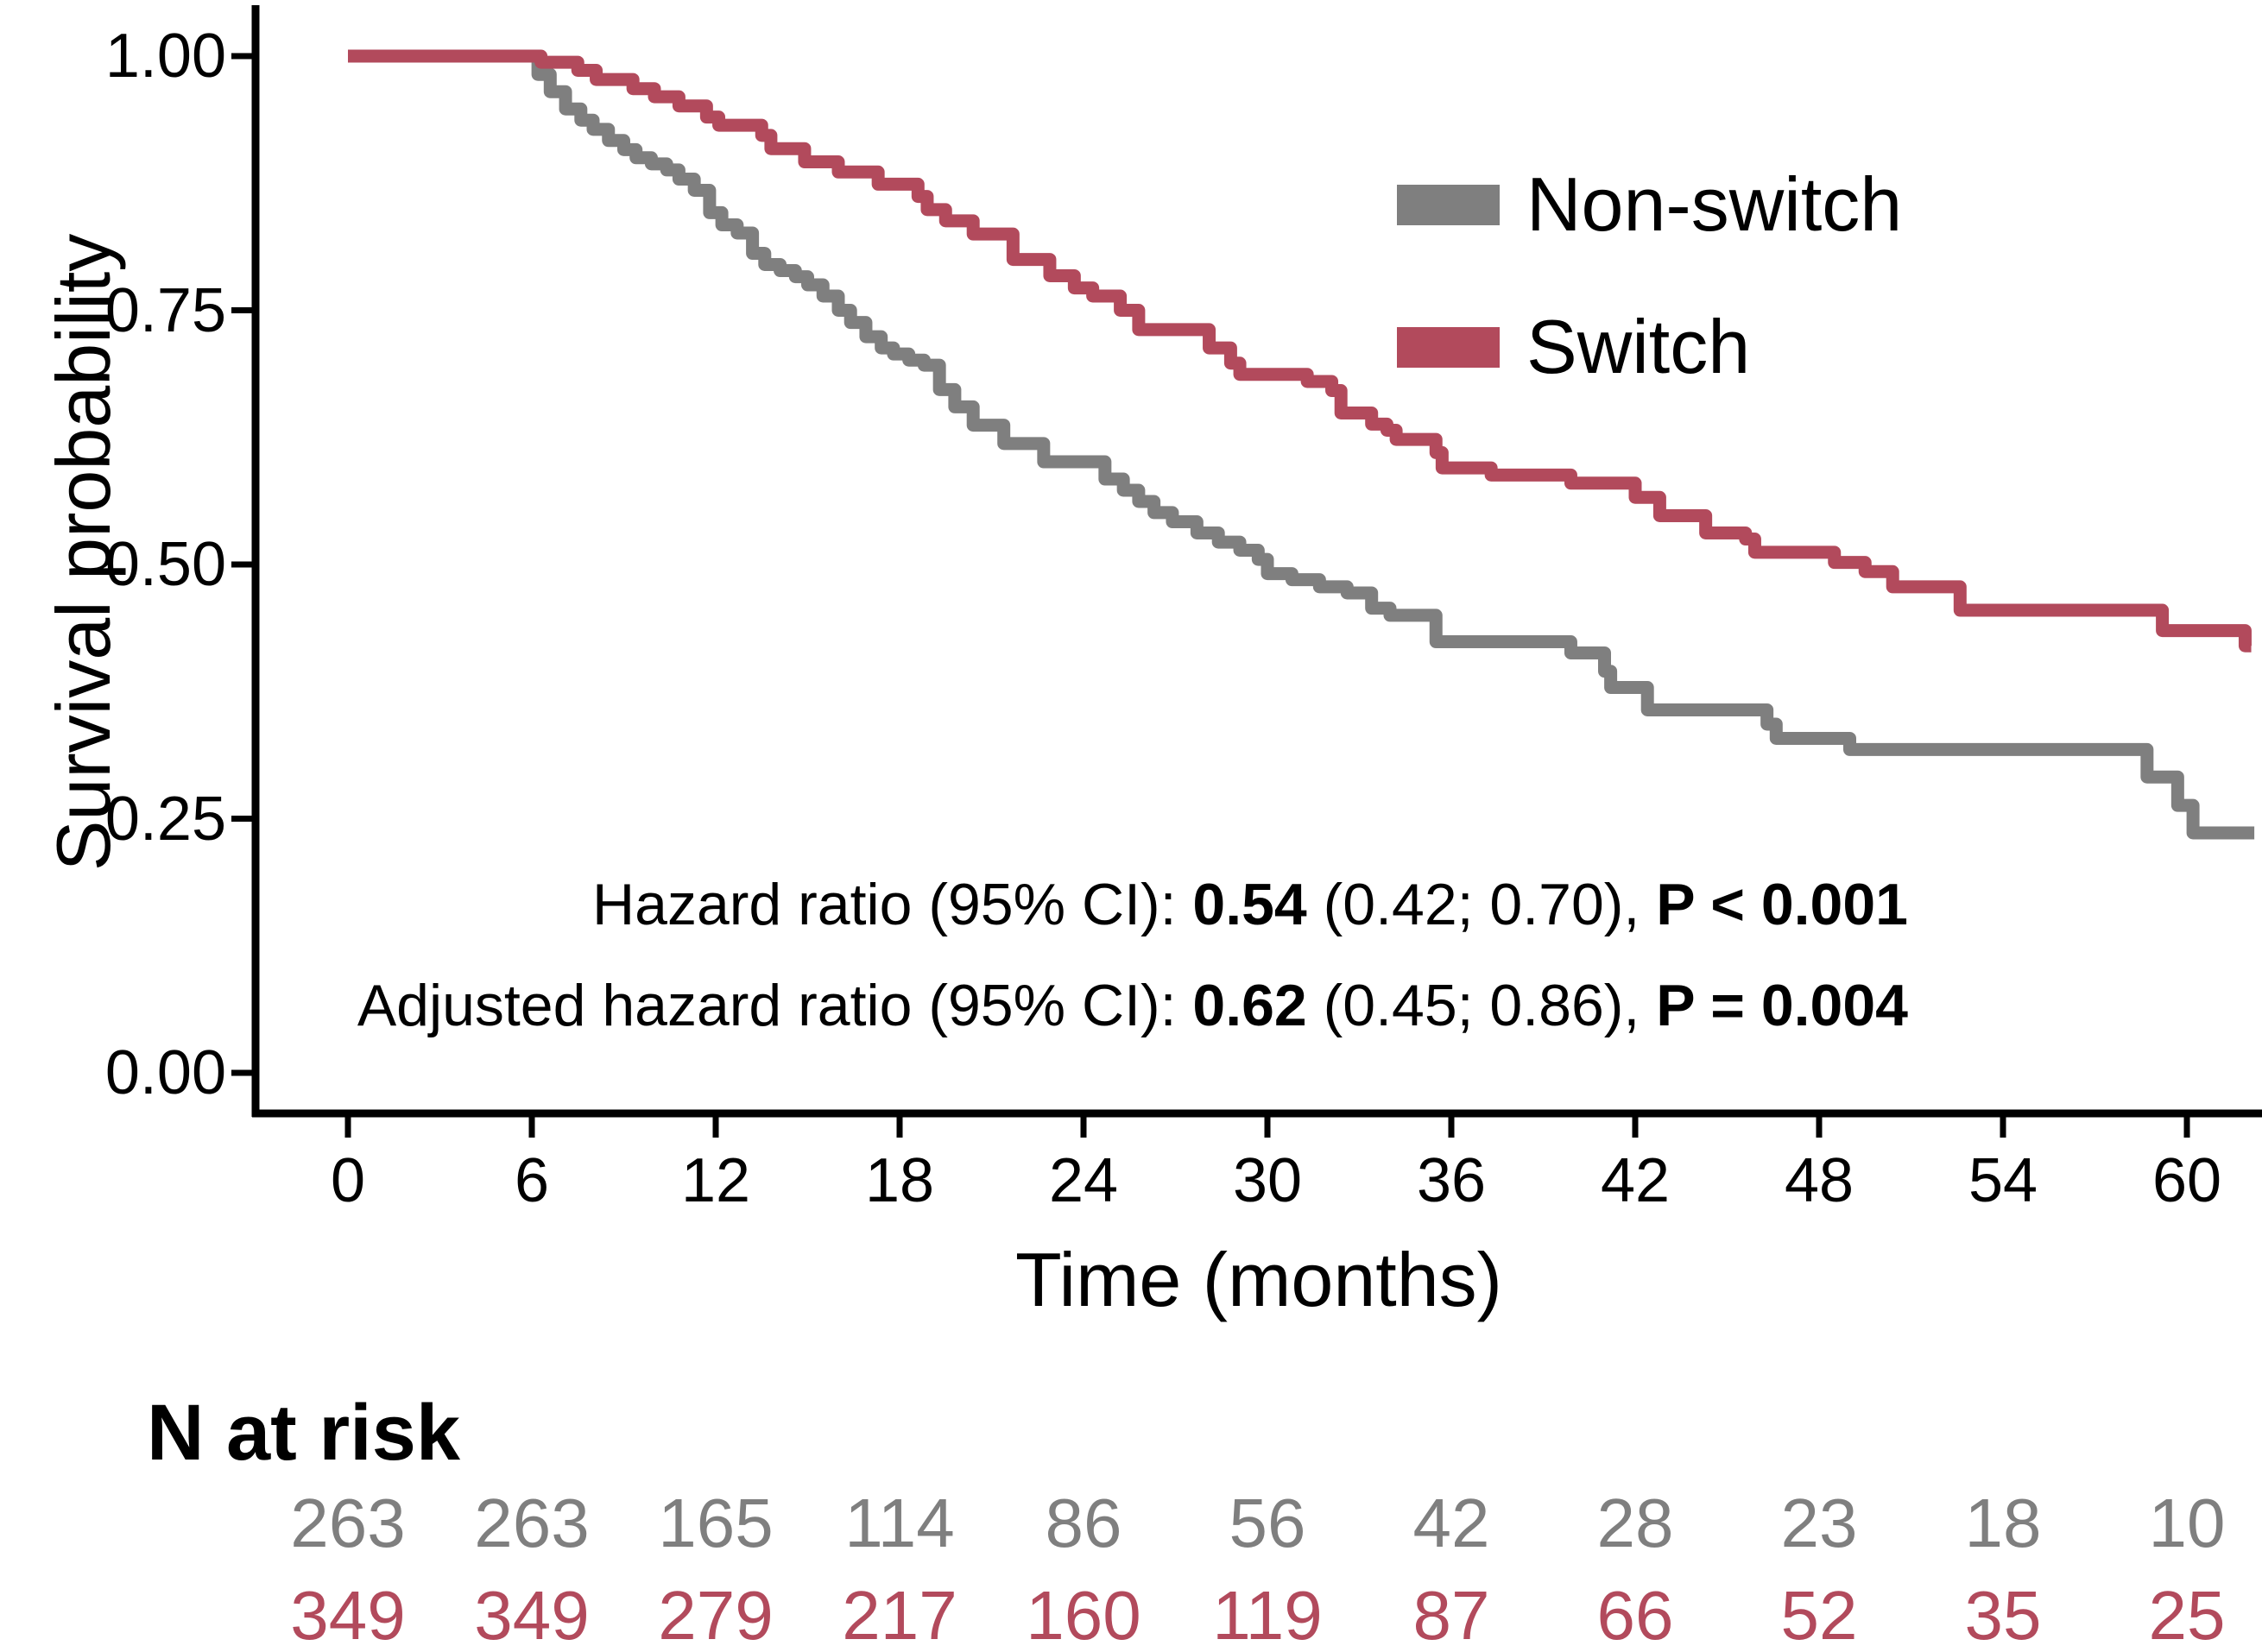 This screenshot has width=2262, height=1652. What do you see at coordinates (2003, 1180) in the screenshot?
I see `x-tick-label-54: 54` at bounding box center [2003, 1180].